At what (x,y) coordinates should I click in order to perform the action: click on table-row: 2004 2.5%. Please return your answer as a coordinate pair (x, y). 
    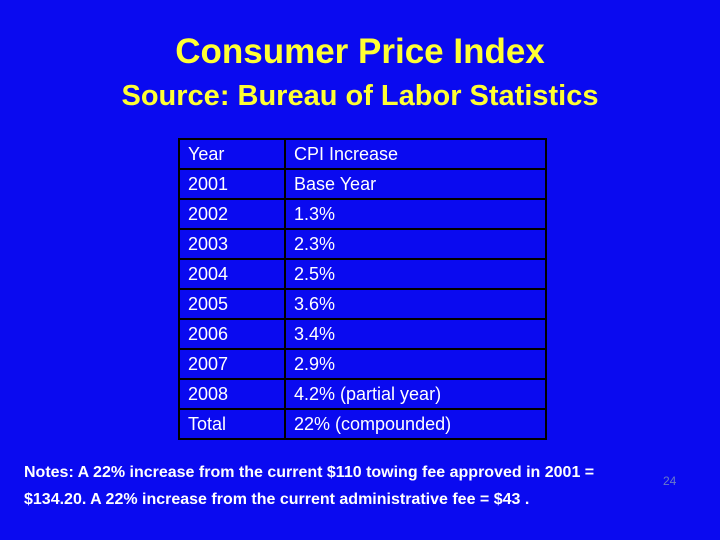
    Looking at the image, I should click on (362, 274).